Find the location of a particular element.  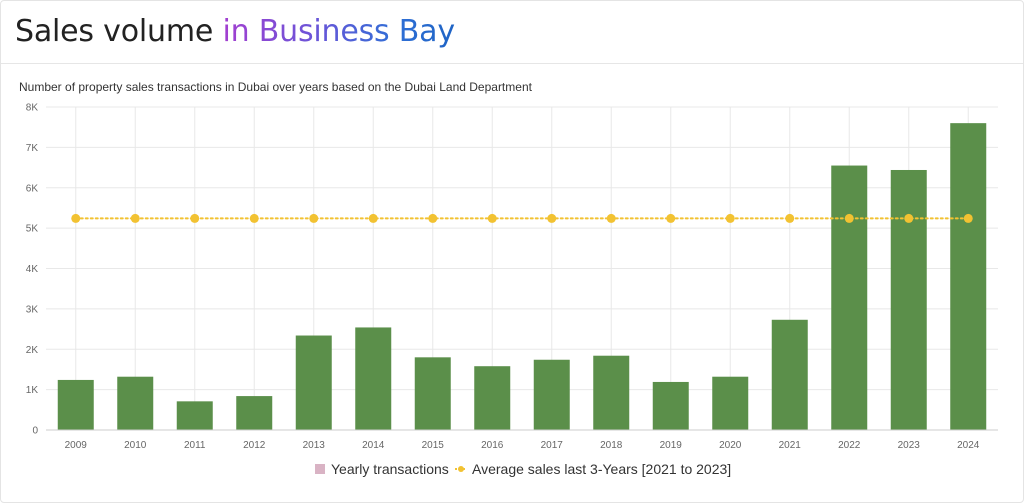

average-point-2023 is located at coordinates (909, 218).